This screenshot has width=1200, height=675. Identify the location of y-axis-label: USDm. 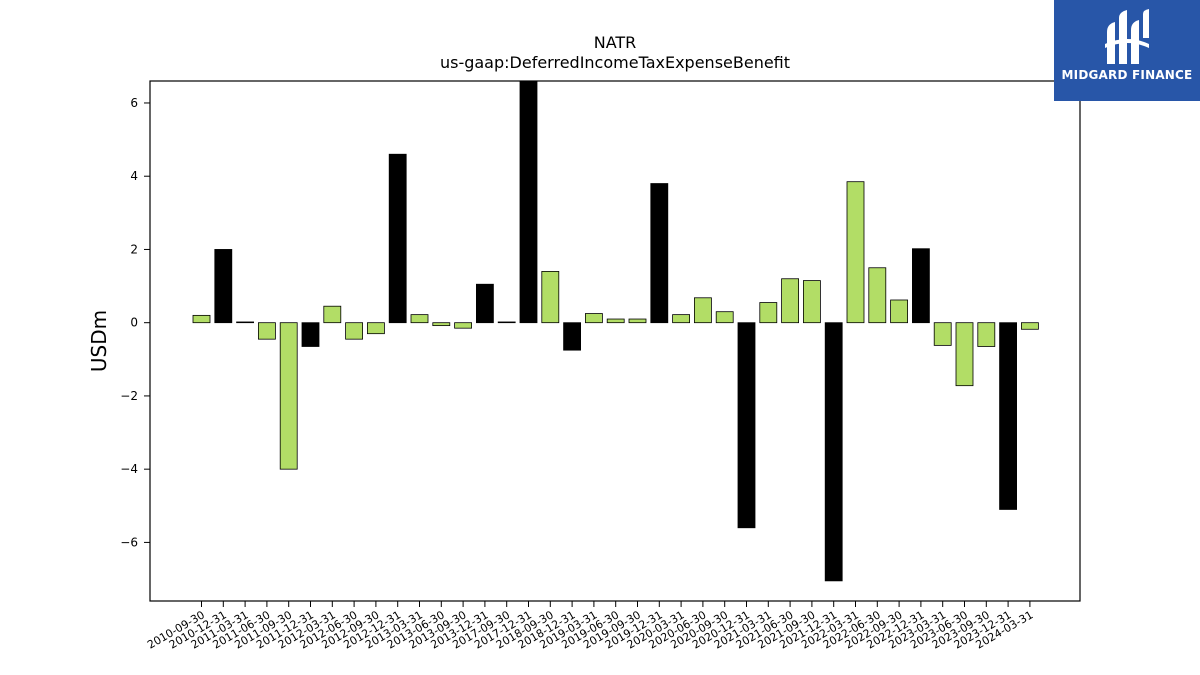
(99, 341).